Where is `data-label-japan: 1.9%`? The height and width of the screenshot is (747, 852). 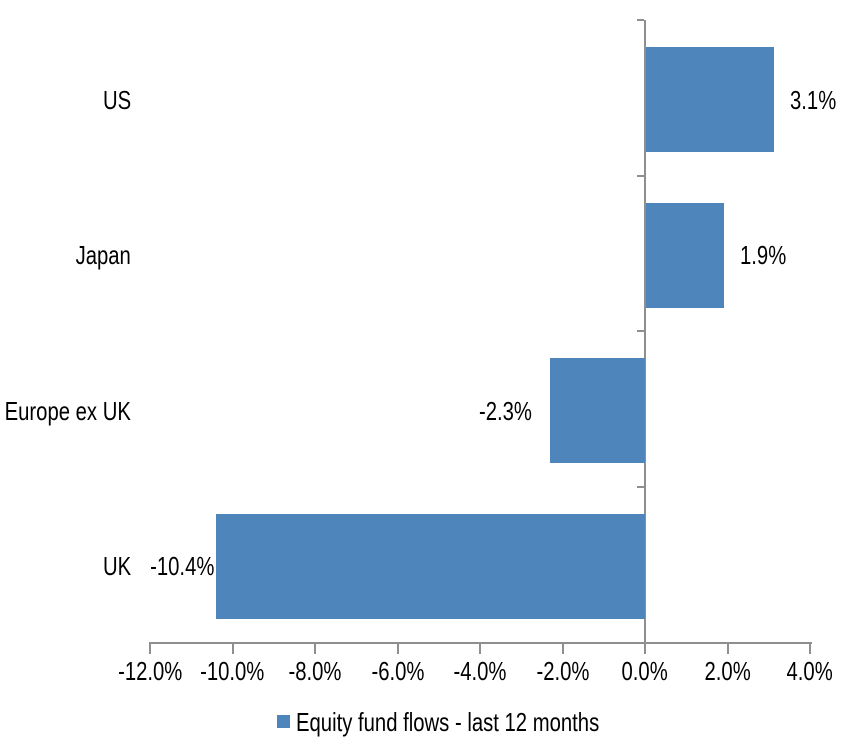 data-label-japan: 1.9% is located at coordinates (763, 255).